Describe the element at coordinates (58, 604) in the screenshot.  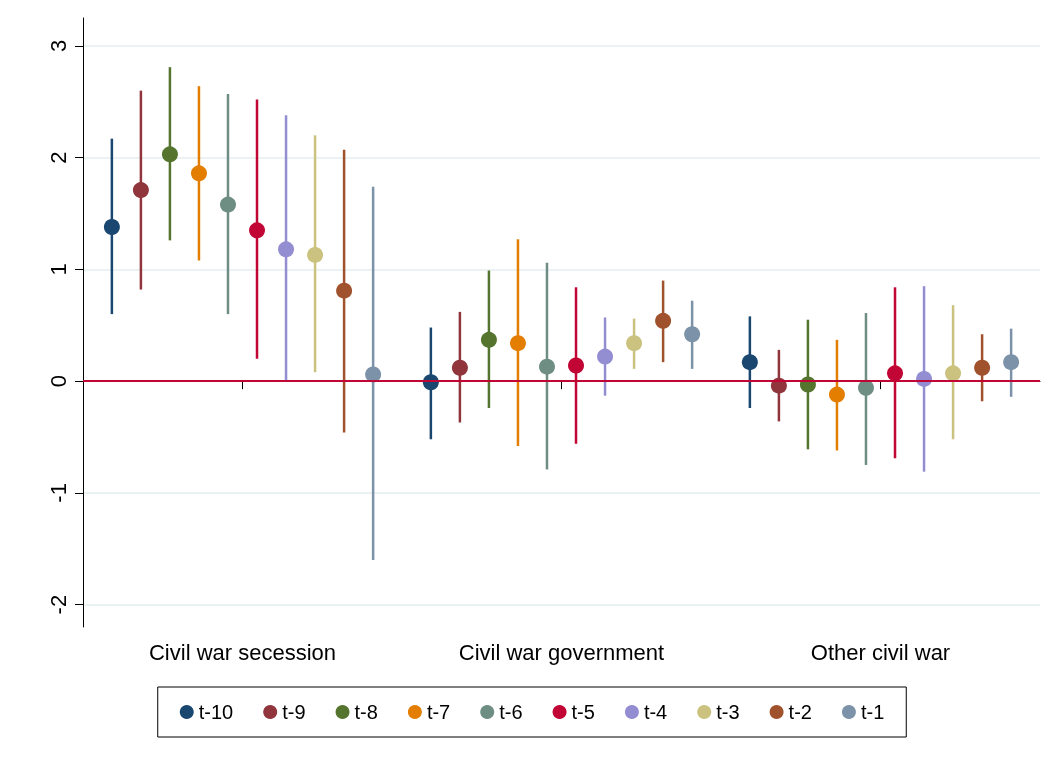
I see `y-tick-label: -2` at that location.